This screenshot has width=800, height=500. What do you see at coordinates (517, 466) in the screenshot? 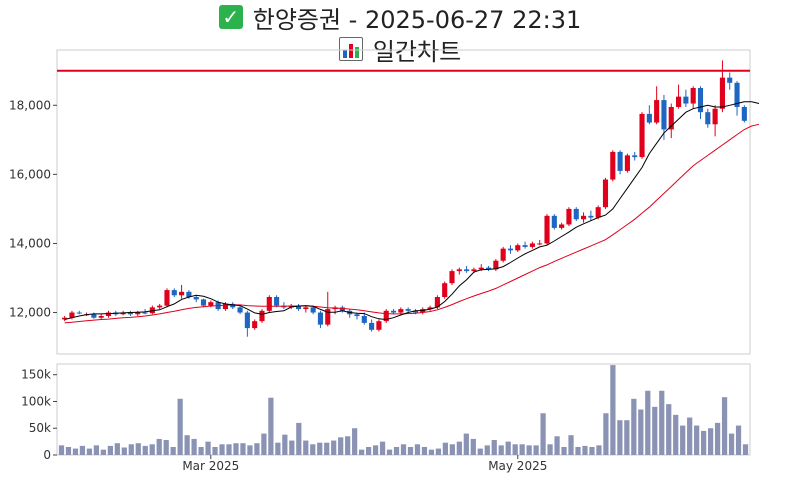
I see `x-tick-label: May 2025` at bounding box center [517, 466].